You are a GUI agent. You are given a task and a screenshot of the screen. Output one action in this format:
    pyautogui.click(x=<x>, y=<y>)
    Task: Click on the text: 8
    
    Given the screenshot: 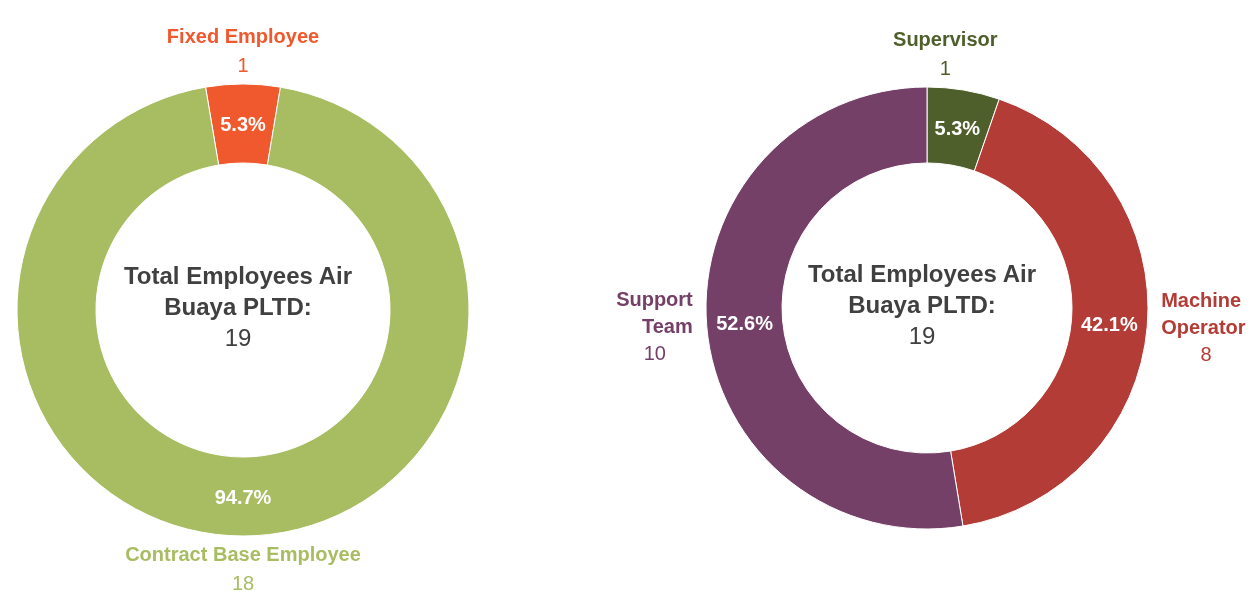 What is the action you would take?
    pyautogui.click(x=1206, y=353)
    